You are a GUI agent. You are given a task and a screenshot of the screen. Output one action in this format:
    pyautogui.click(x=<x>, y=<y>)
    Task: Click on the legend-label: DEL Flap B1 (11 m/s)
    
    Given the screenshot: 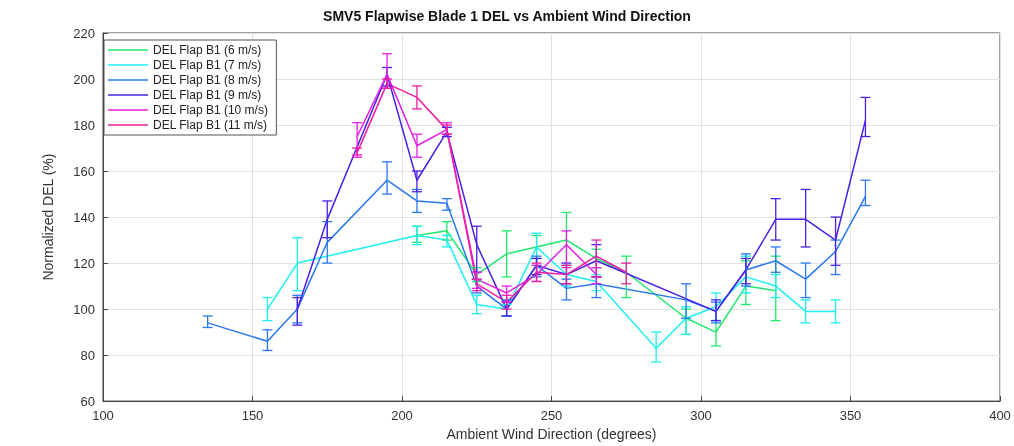 What is the action you would take?
    pyautogui.click(x=210, y=125)
    